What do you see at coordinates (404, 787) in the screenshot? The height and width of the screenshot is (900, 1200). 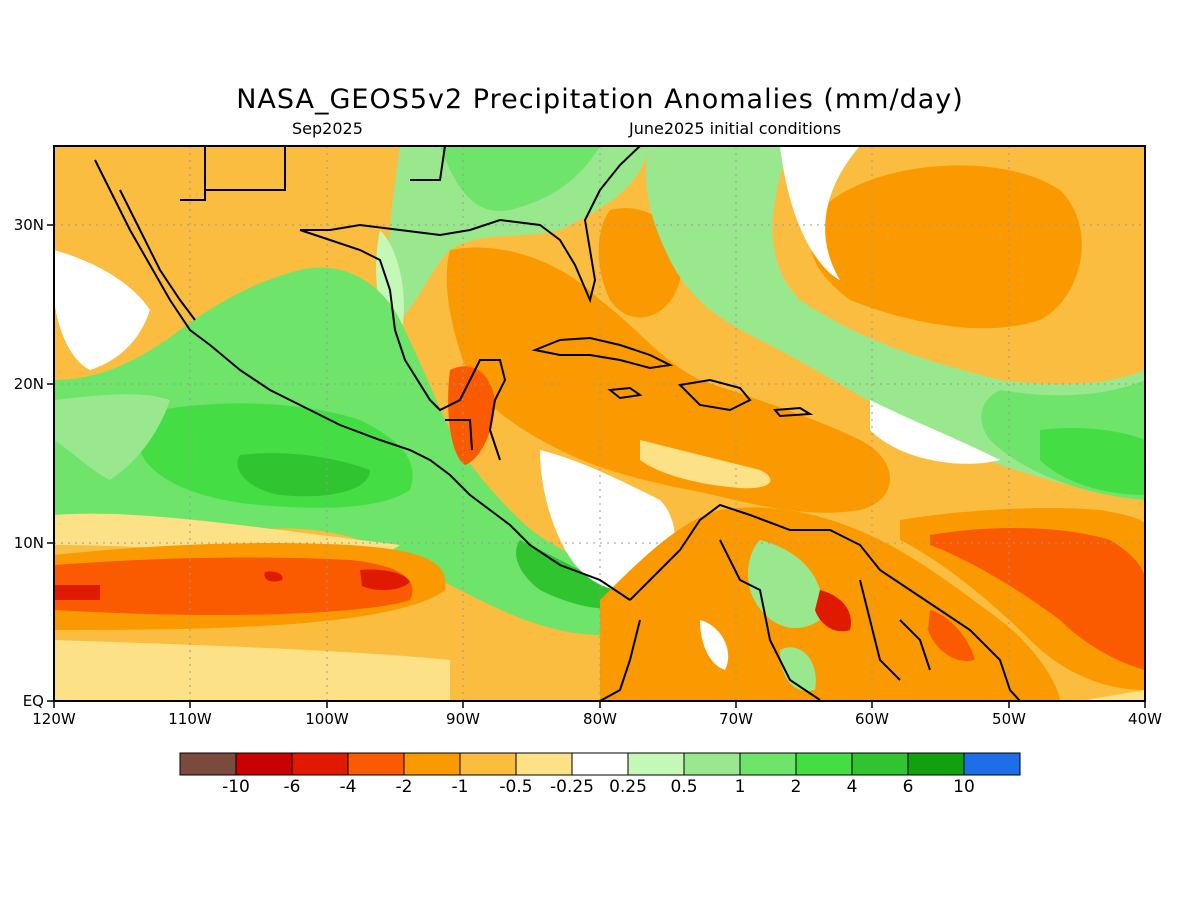 I see `colorbar-tick-label: -2` at bounding box center [404, 787].